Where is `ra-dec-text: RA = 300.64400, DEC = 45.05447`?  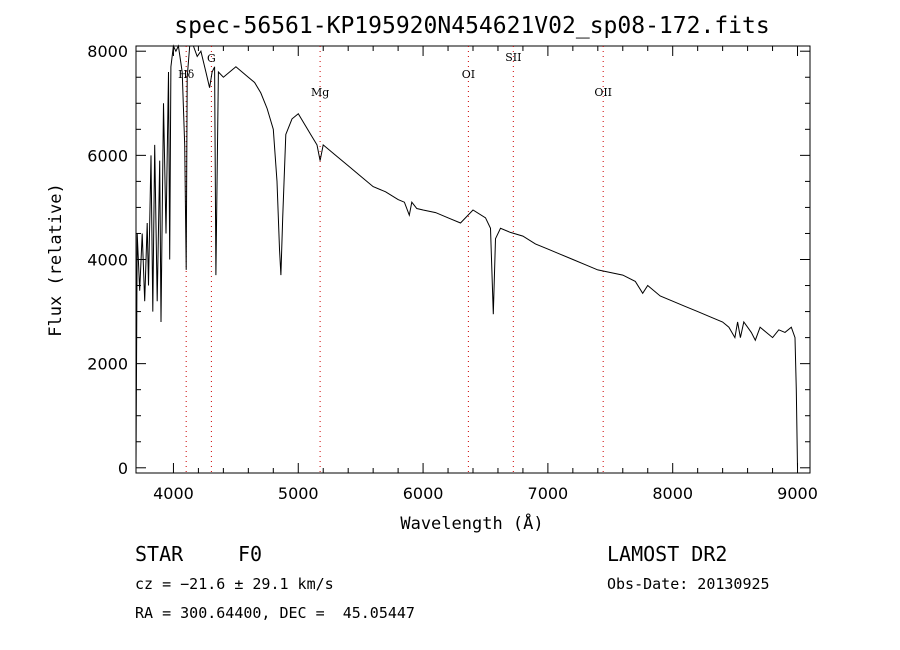
ra-dec-text: RA = 300.64400, DEC = 45.05447 is located at coordinates (275, 613).